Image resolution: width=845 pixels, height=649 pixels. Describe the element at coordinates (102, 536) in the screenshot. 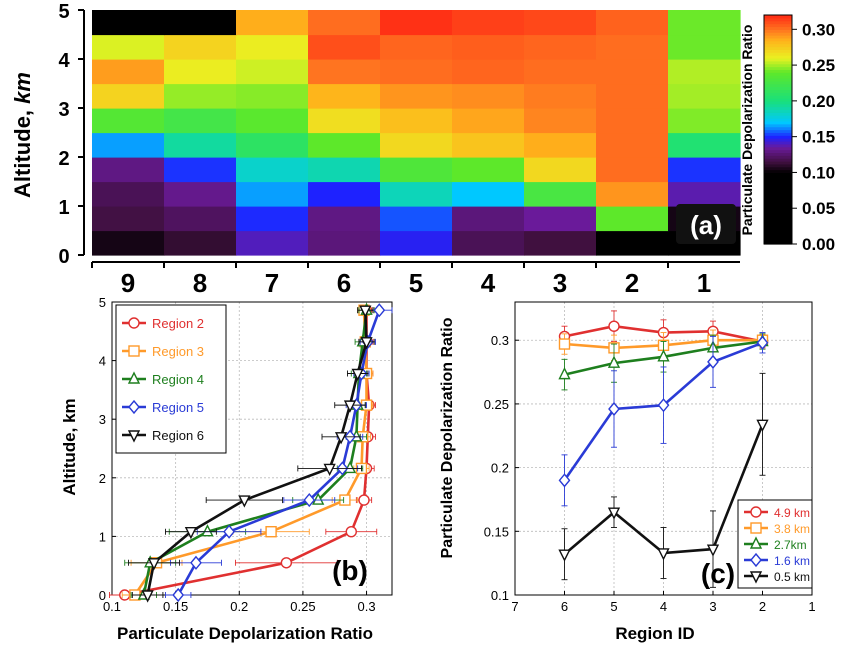

I see `panel-b-y-tick-label: 1` at that location.